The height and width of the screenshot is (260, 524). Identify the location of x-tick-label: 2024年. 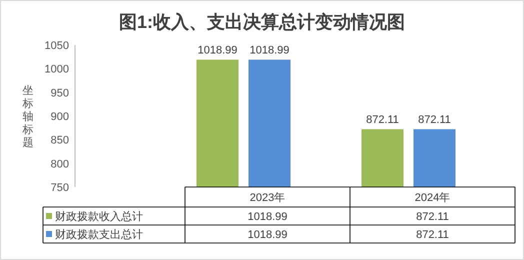
(432, 198).